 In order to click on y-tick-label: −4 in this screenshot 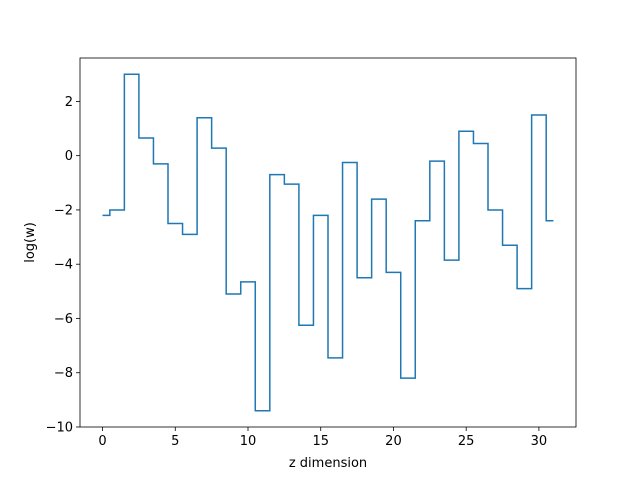, I will do `click(63, 265)`.